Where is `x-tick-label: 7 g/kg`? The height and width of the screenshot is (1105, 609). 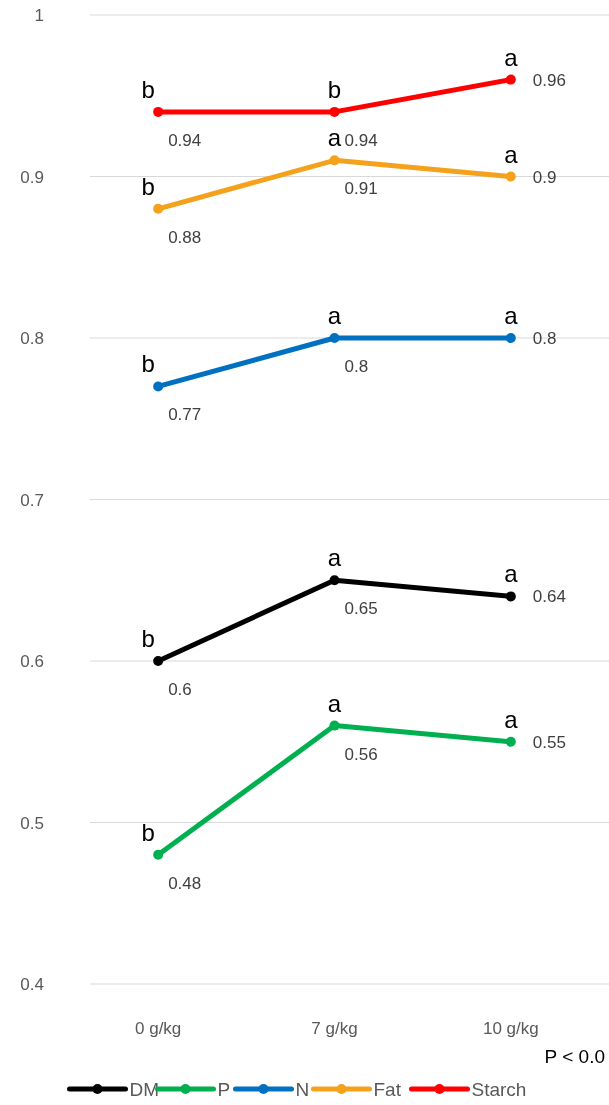
x-tick-label: 7 g/kg is located at coordinates (334, 1028).